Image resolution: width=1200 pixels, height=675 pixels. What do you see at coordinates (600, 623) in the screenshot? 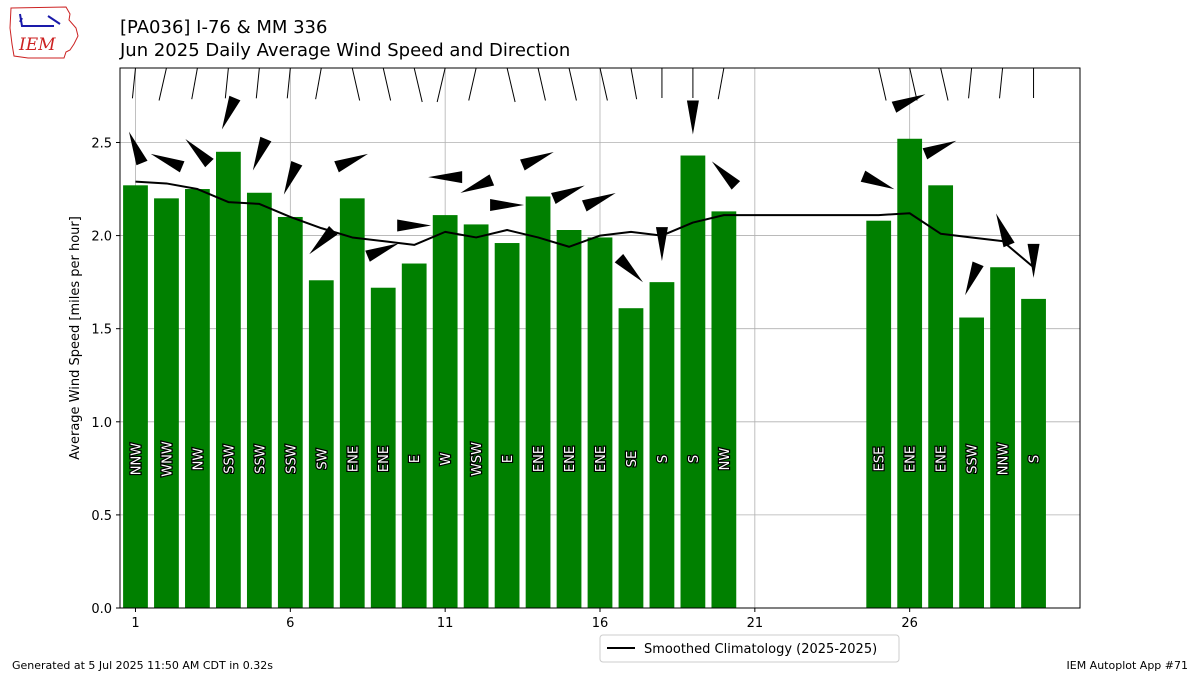
I see `x-tick-label: 16` at bounding box center [600, 623].